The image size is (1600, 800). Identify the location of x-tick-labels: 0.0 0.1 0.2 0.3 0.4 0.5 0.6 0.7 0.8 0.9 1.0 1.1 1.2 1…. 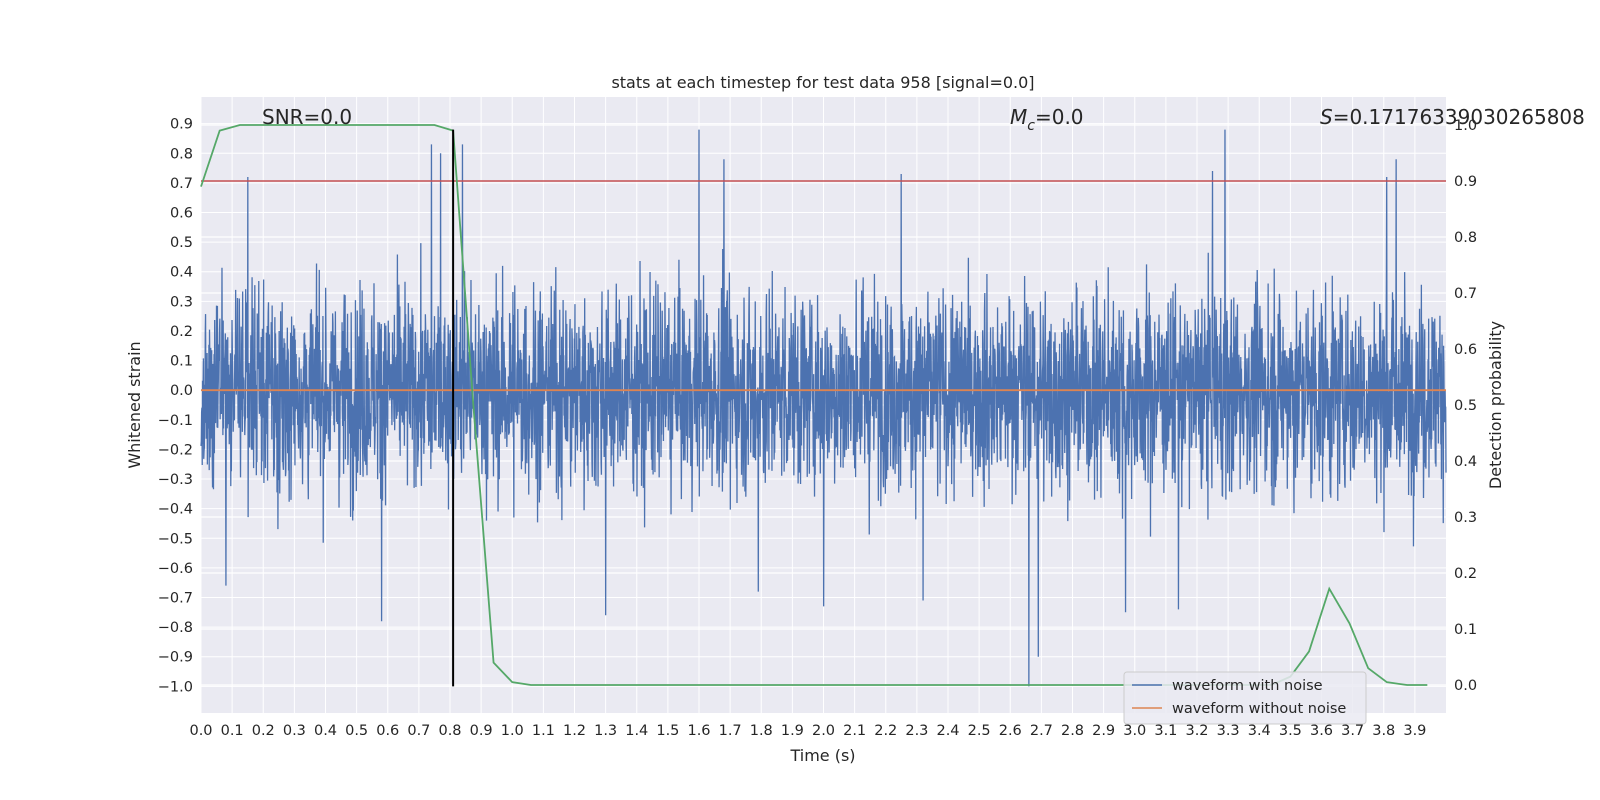
(807, 731).